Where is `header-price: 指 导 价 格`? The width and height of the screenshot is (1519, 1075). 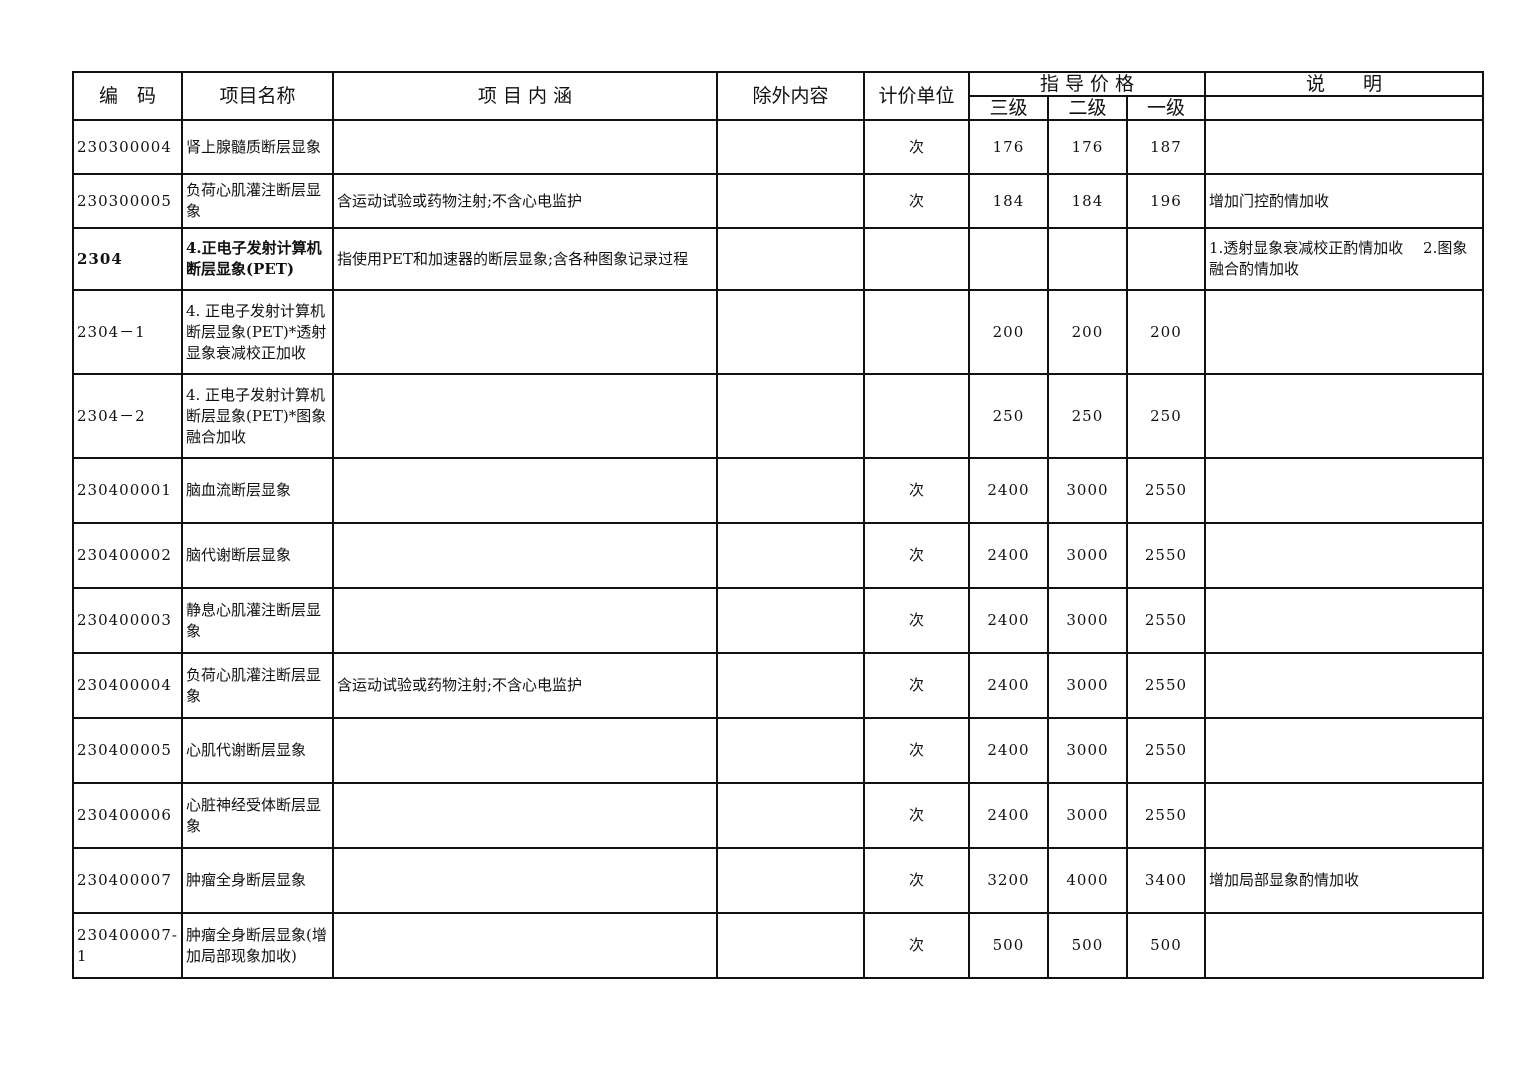 header-price: 指 导 价 格 is located at coordinates (1086, 84).